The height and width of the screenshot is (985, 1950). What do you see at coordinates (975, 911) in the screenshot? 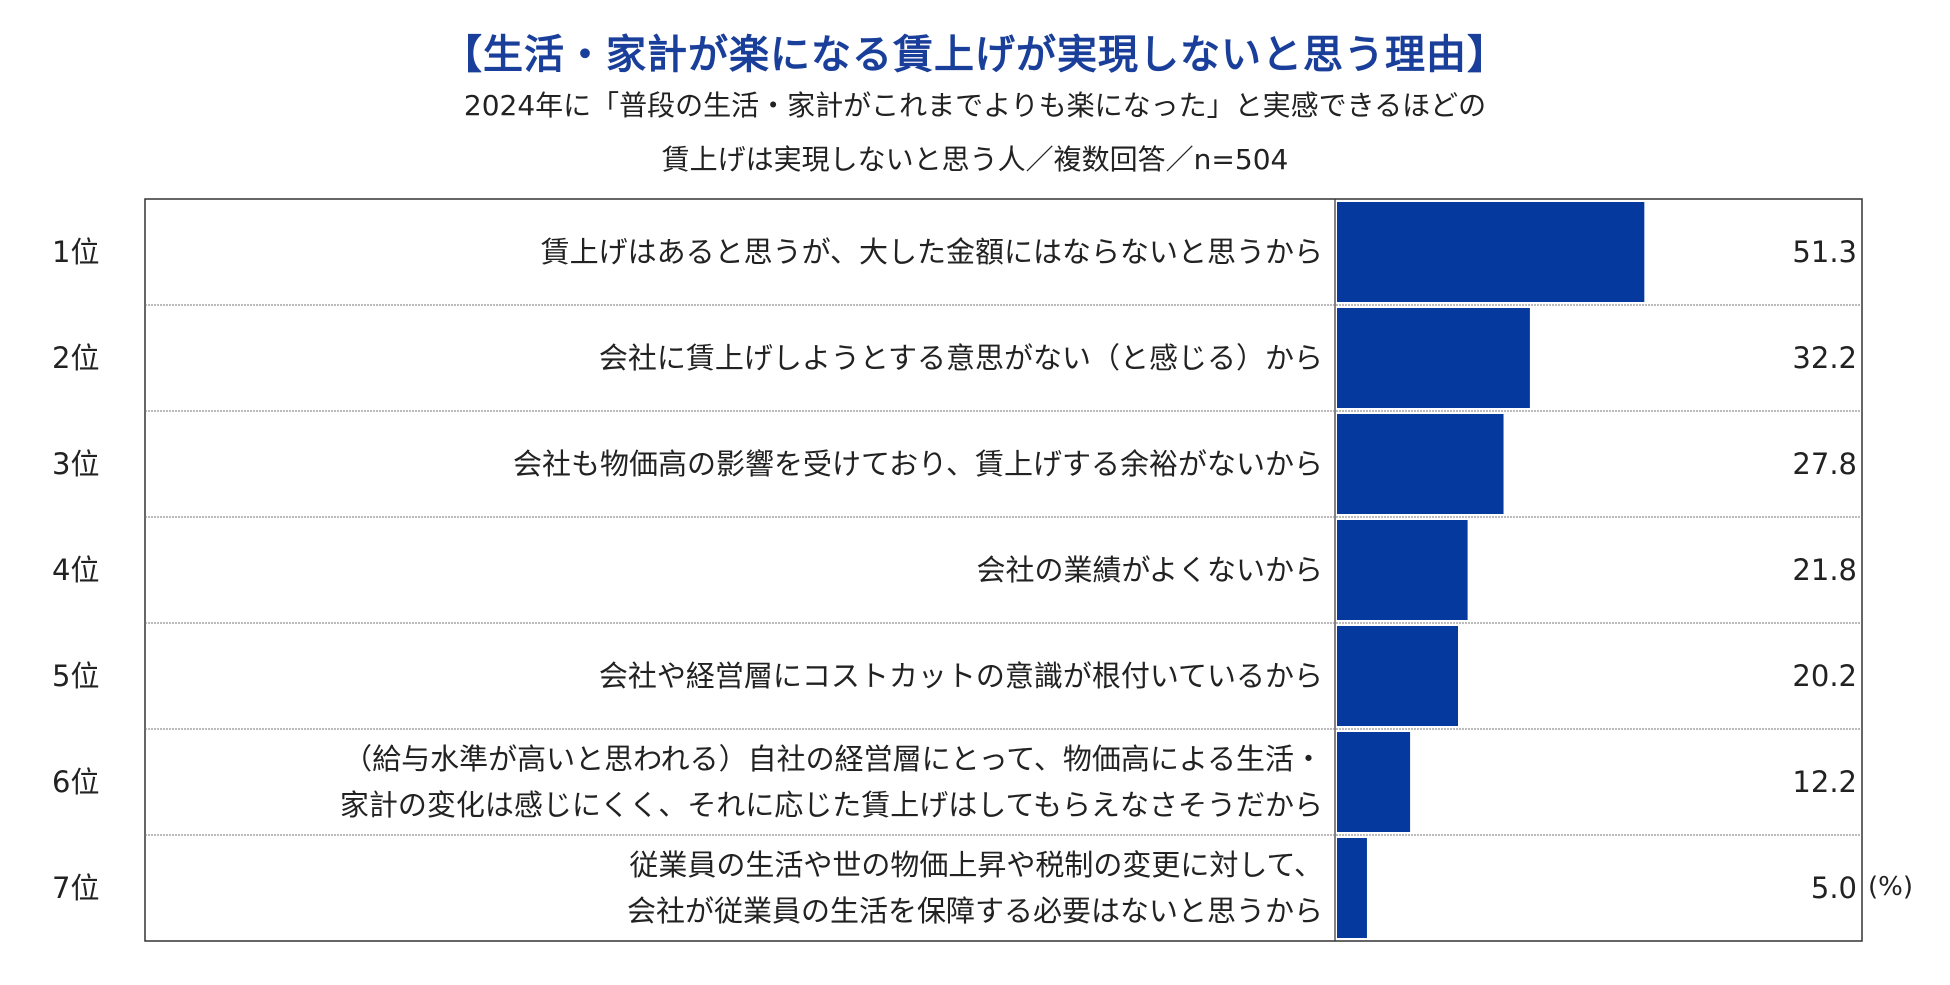
I see `category-label: 会社が従業員の生活を保障する必要はないと思うから` at bounding box center [975, 911].